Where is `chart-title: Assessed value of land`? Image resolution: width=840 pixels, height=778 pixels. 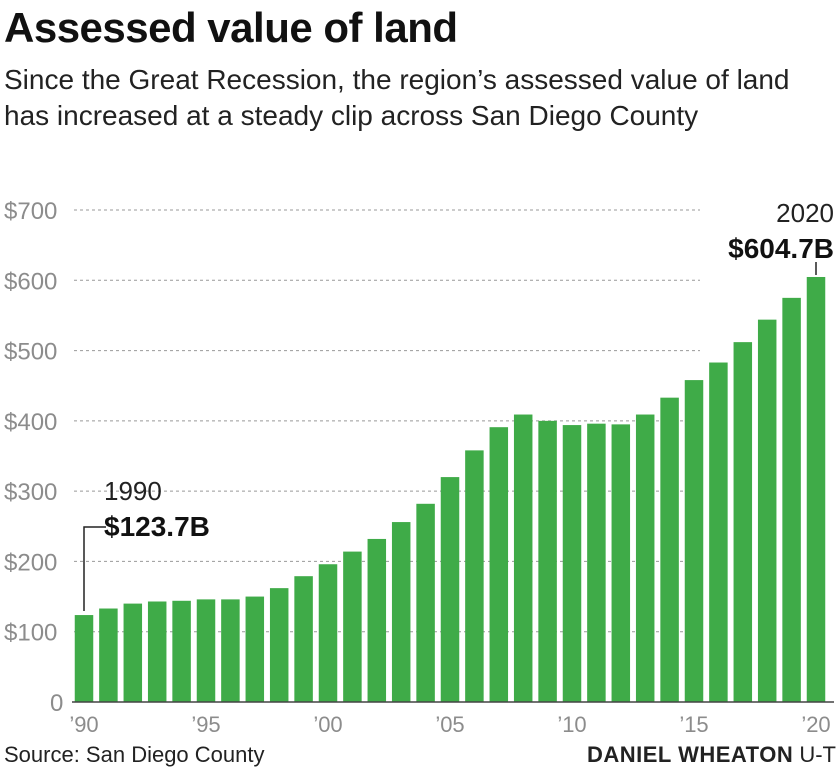
chart-title: Assessed value of land is located at coordinates (231, 27).